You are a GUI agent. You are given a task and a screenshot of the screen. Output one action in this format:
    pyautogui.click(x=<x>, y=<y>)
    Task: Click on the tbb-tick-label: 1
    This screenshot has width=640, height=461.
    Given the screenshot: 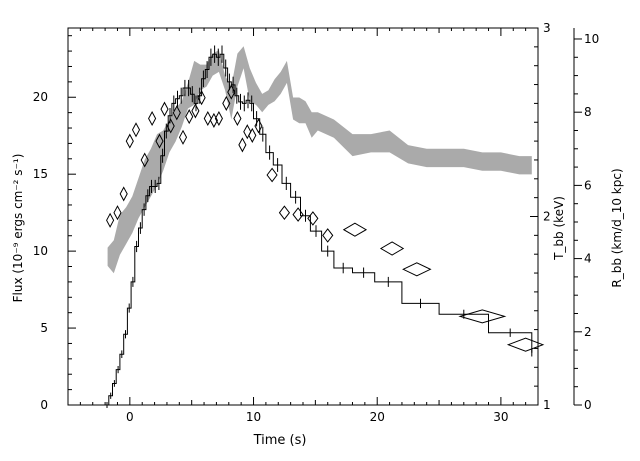 What is the action you would take?
    pyautogui.click(x=547, y=405)
    